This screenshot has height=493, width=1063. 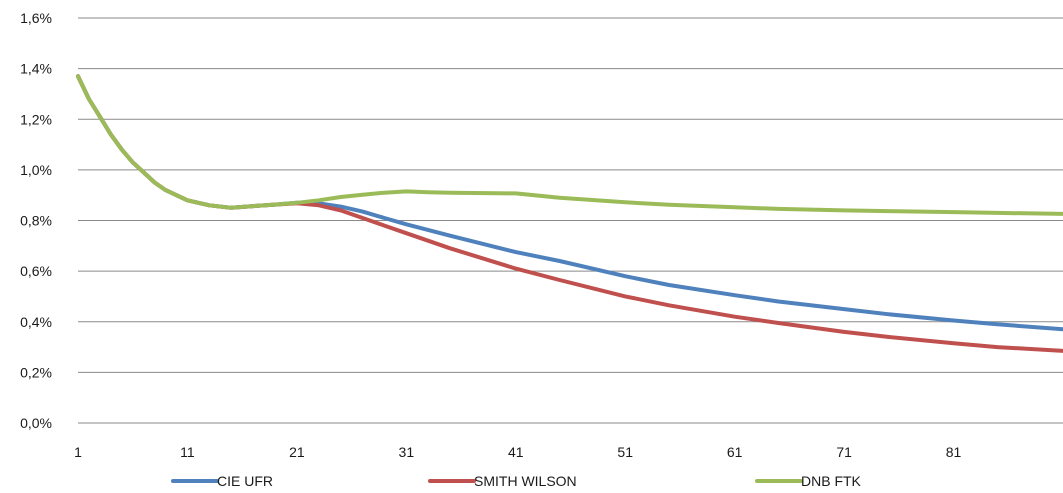 What do you see at coordinates (78, 452) in the screenshot?
I see `x-tick-label: 1` at bounding box center [78, 452].